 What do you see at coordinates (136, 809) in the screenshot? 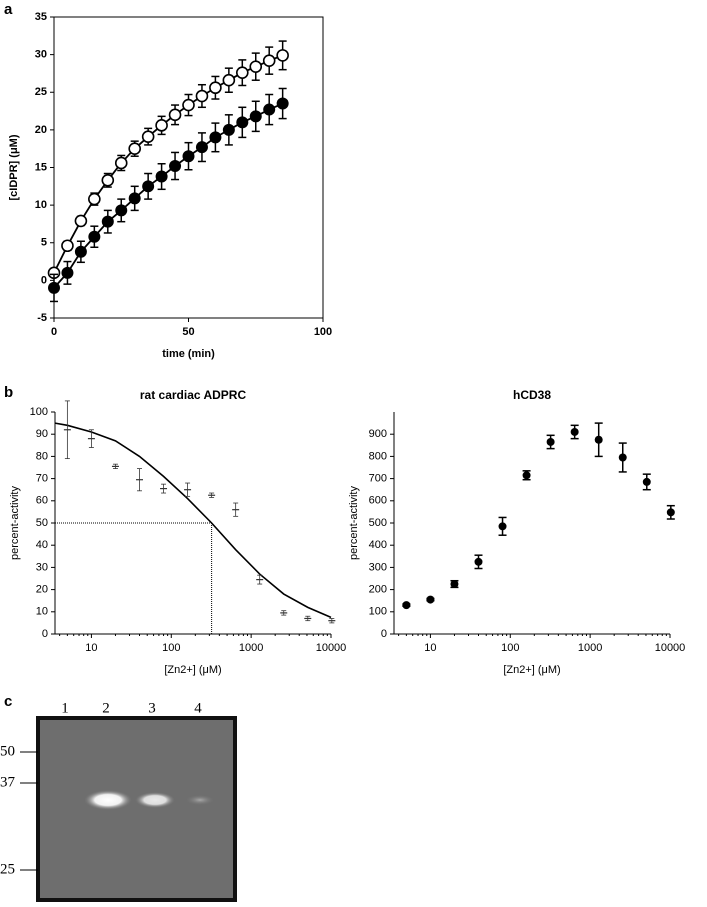
I see `gel-image` at bounding box center [136, 809].